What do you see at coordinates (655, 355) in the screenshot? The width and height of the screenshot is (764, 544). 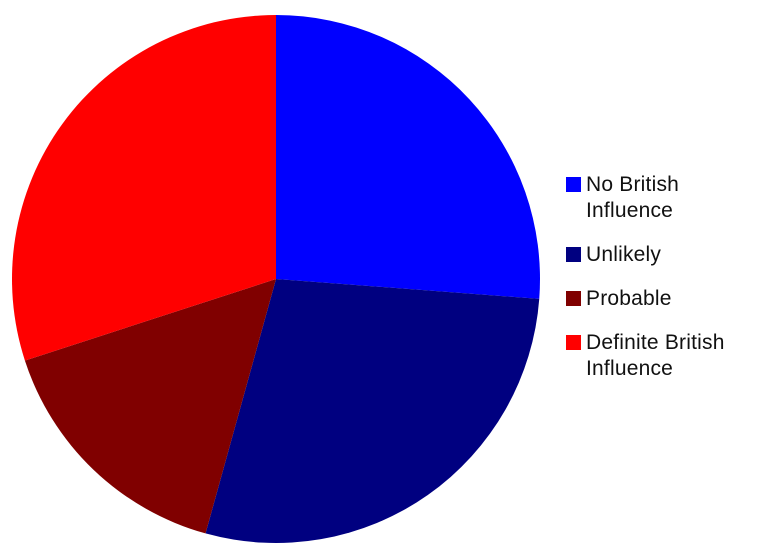 I see `legend-label-definite-british-influence: Definite British Influence` at bounding box center [655, 355].